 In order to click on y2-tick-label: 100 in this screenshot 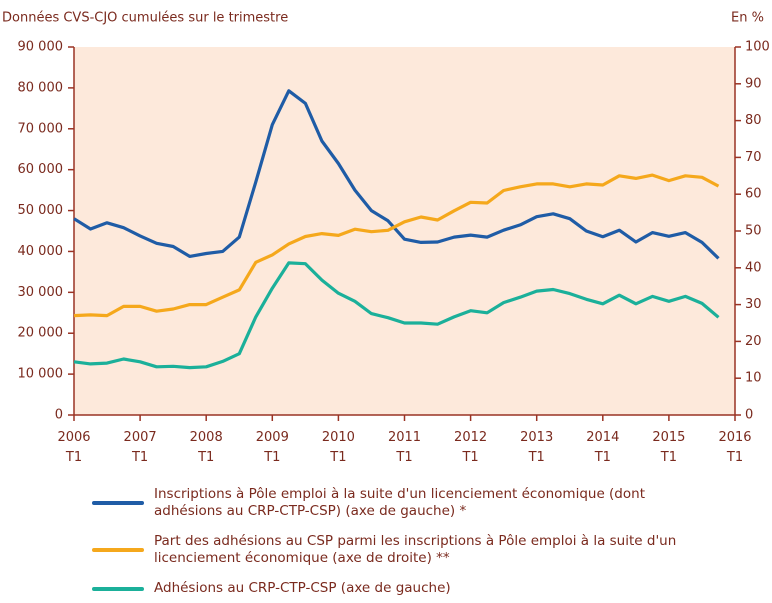, I will do `click(757, 47)`.